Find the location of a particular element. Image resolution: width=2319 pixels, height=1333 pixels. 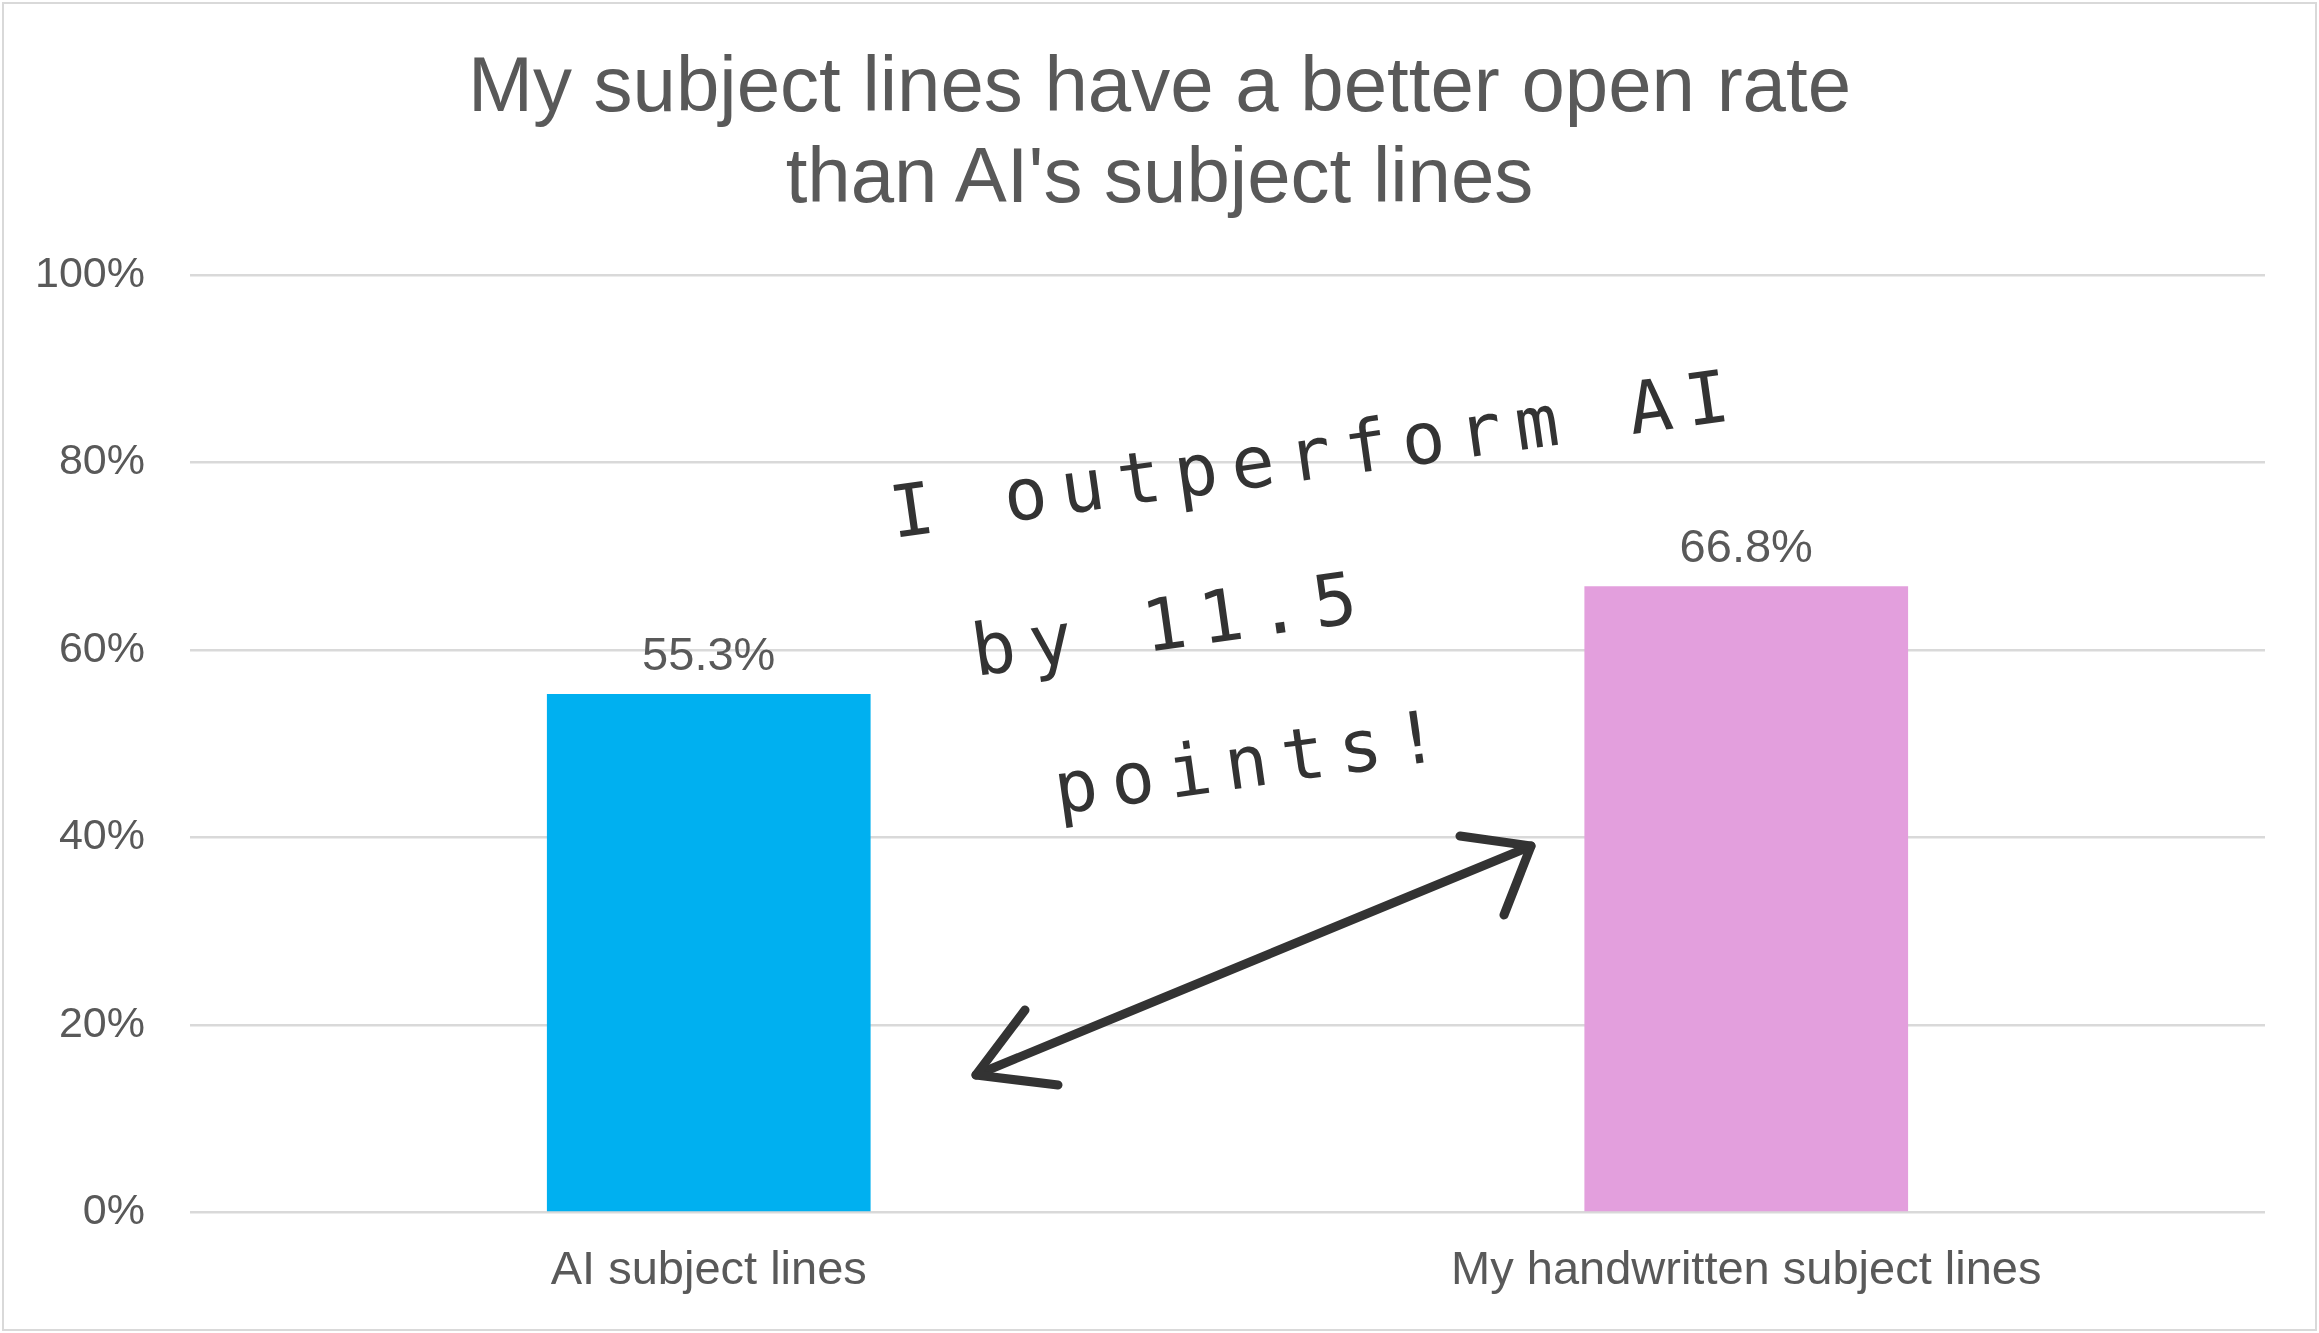

data-label: 55.3% is located at coordinates (709, 654).